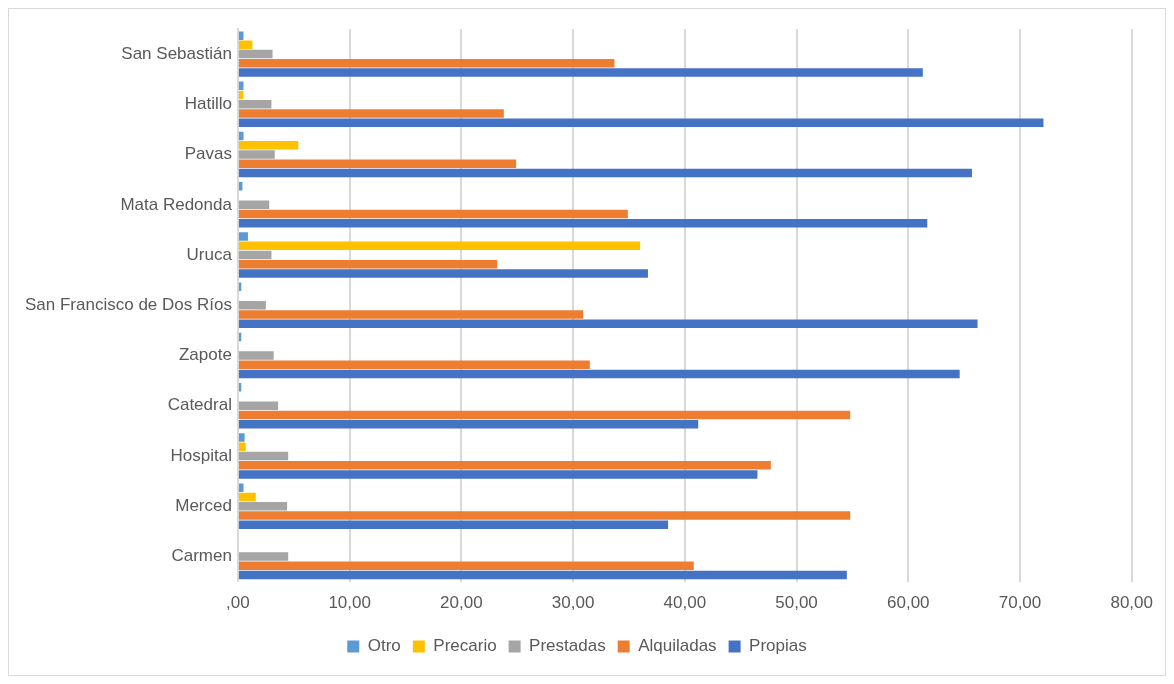 This screenshot has width=1174, height=684. Describe the element at coordinates (238, 603) in the screenshot. I see `x-tick-label: ,00` at that location.